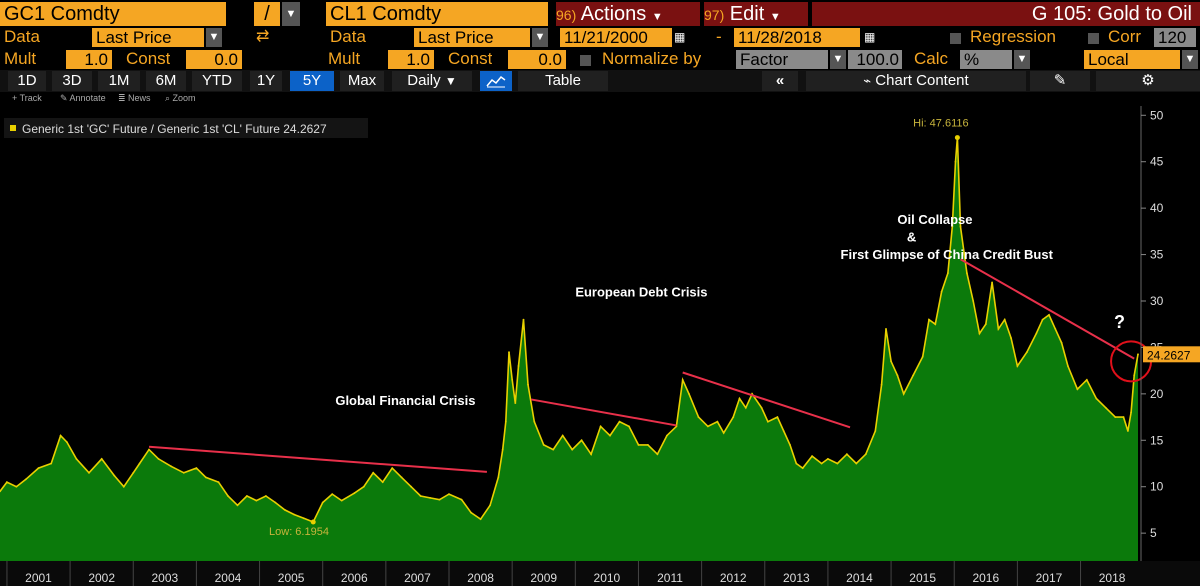  Describe the element at coordinates (30, 98) in the screenshot. I see `track-label: Track` at that location.